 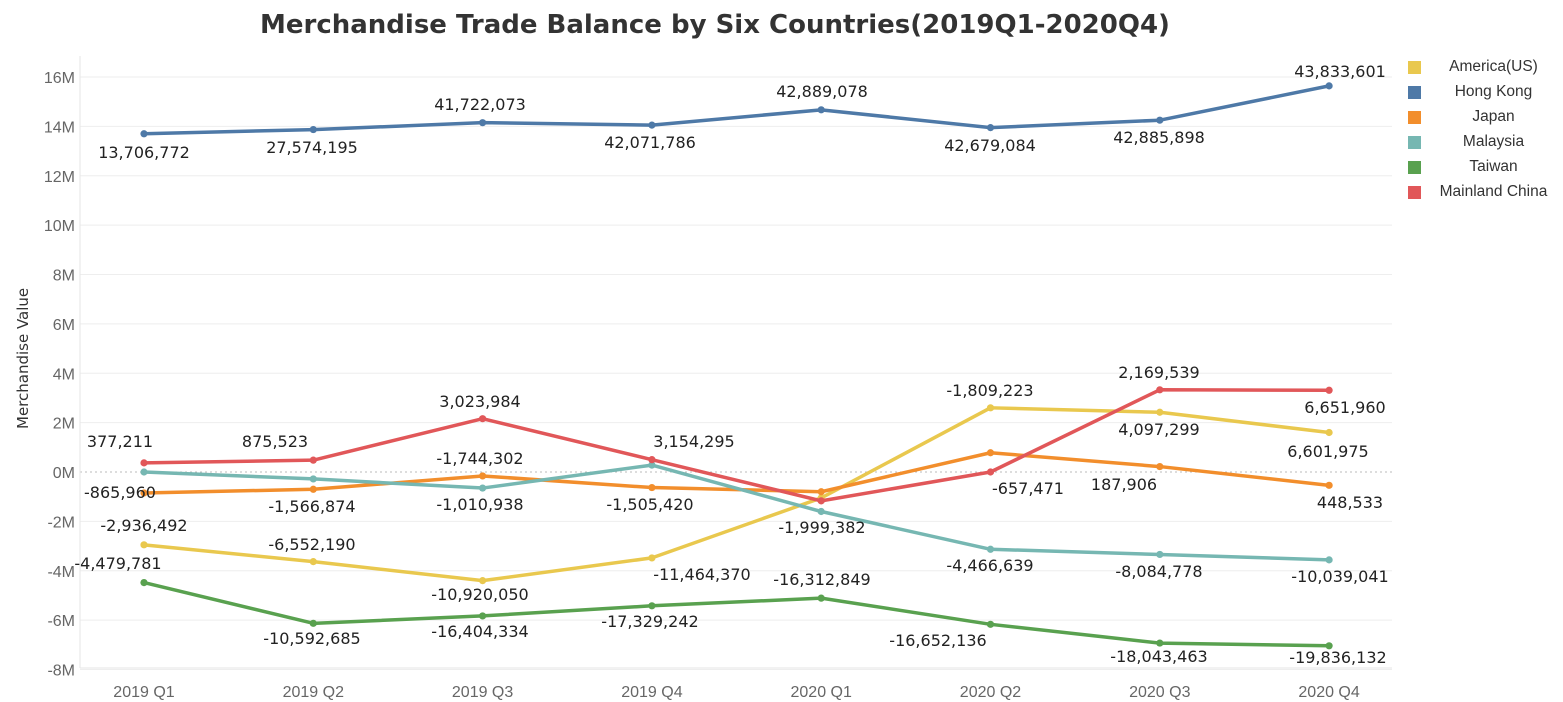 I want to click on data-label-hong-kong: 41,722,073, so click(x=480, y=104).